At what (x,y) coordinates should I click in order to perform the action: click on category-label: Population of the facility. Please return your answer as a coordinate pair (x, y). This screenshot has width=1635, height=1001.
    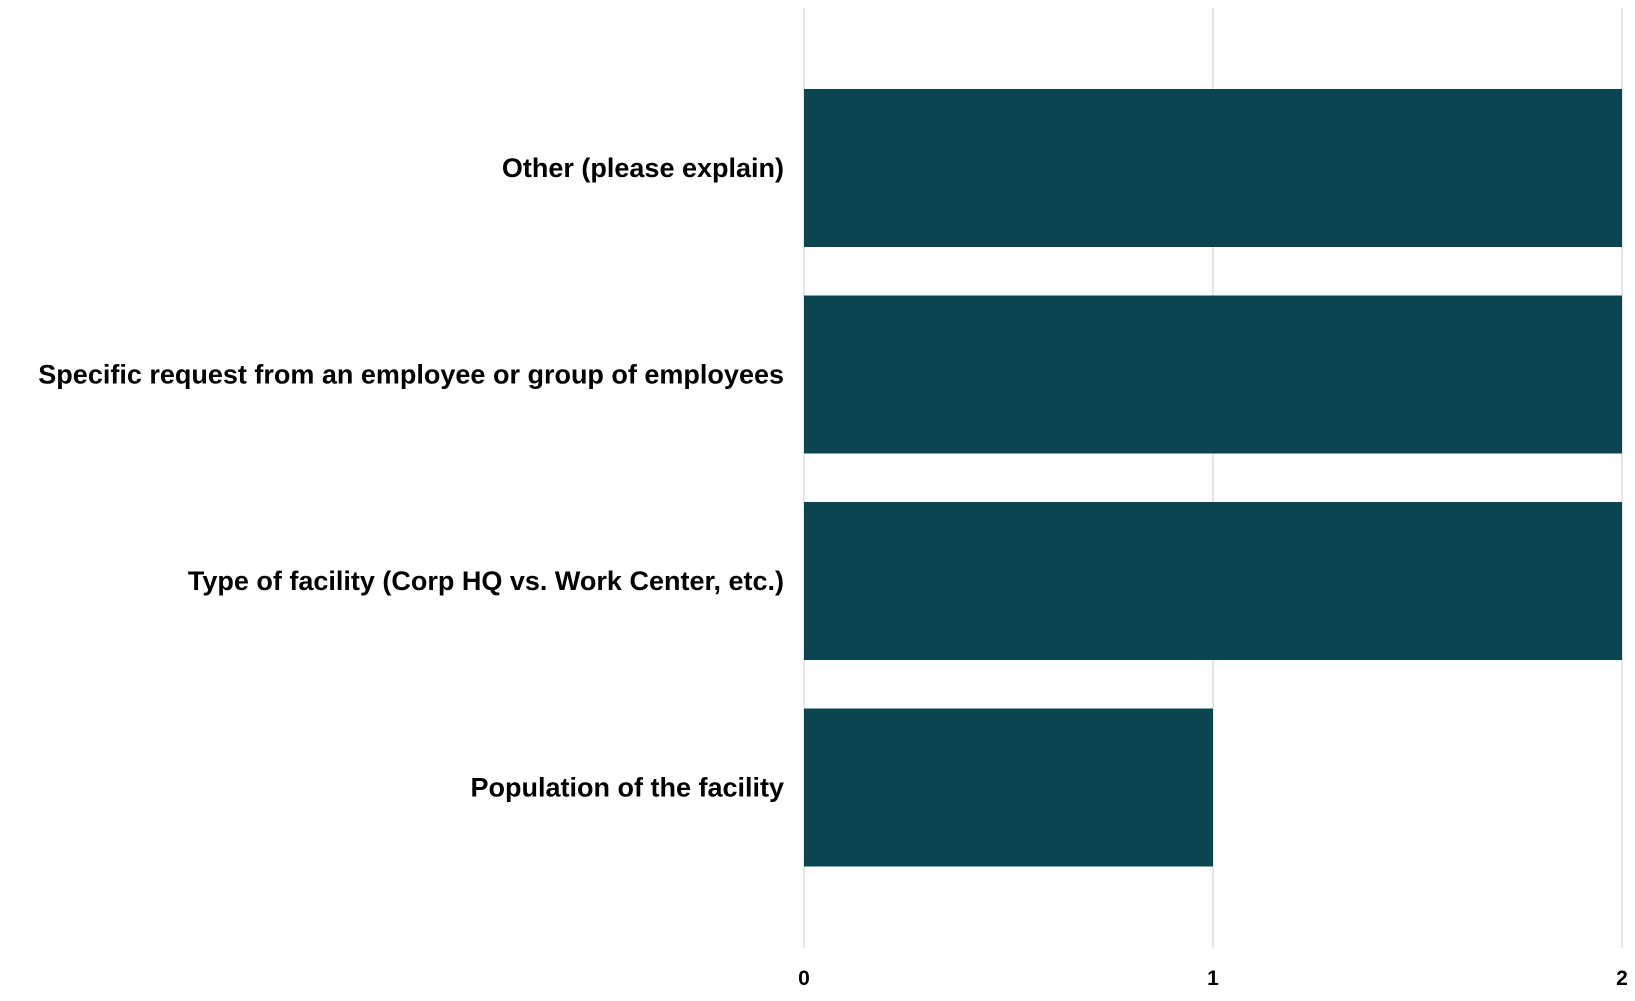
    Looking at the image, I should click on (627, 788).